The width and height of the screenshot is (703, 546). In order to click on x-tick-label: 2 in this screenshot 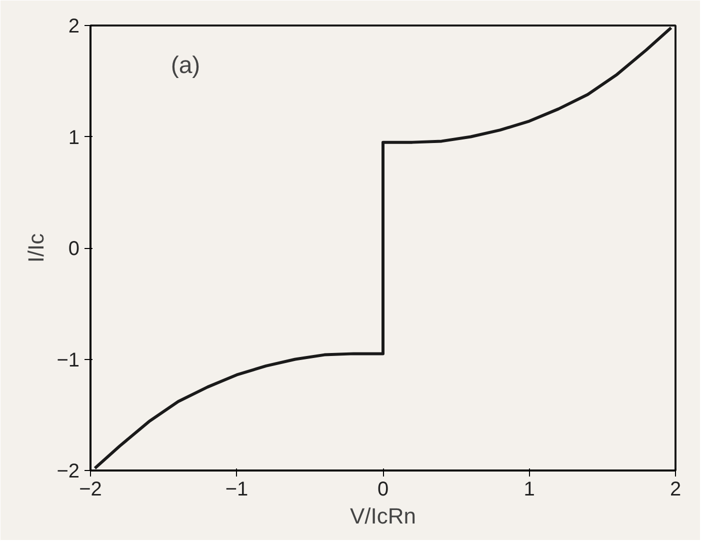, I will do `click(676, 489)`.